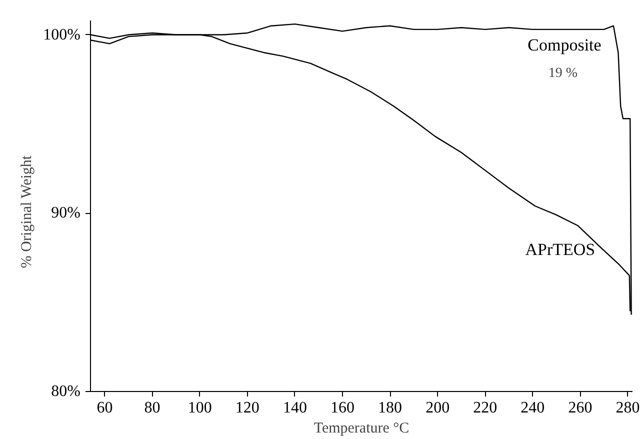 The width and height of the screenshot is (644, 439). Describe the element at coordinates (27, 211) in the screenshot. I see `y-axis-title: % Original Weight` at that location.